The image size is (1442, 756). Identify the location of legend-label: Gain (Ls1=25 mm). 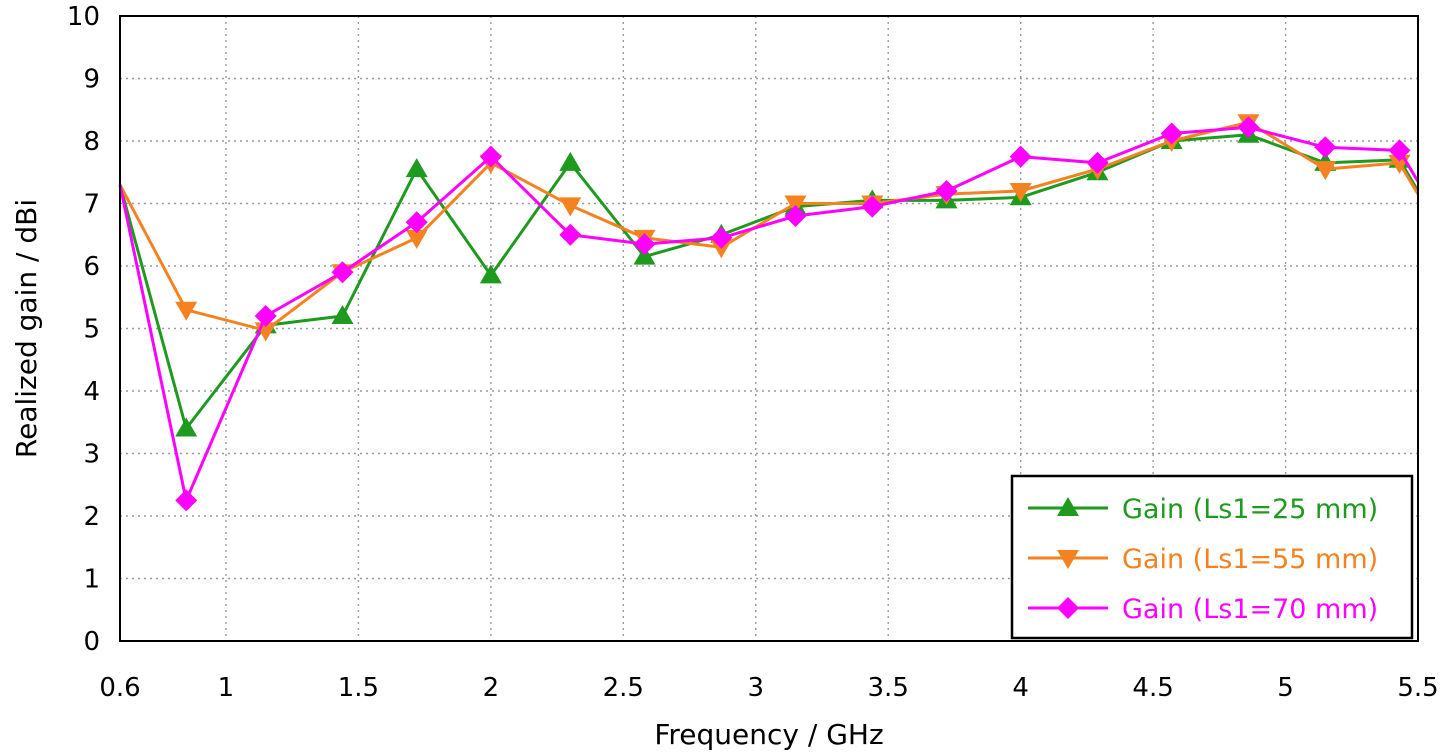
(1250, 509).